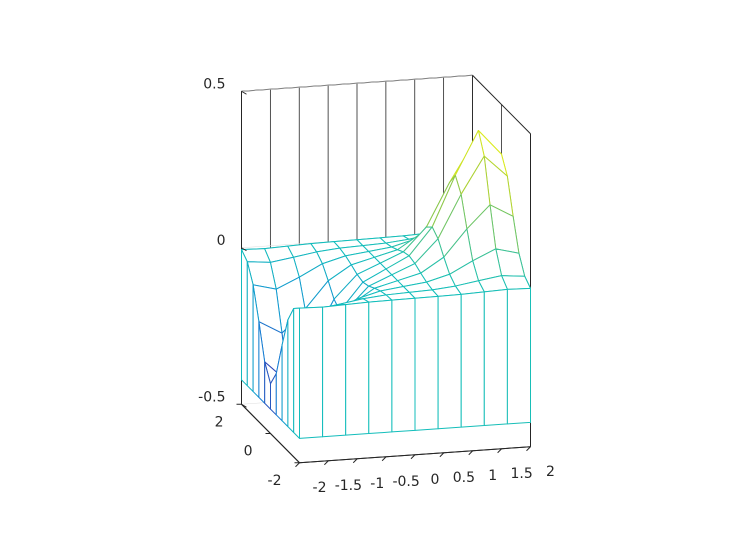 The width and height of the screenshot is (746, 558). What do you see at coordinates (435, 480) in the screenshot?
I see `x-tick-label: 0` at bounding box center [435, 480].